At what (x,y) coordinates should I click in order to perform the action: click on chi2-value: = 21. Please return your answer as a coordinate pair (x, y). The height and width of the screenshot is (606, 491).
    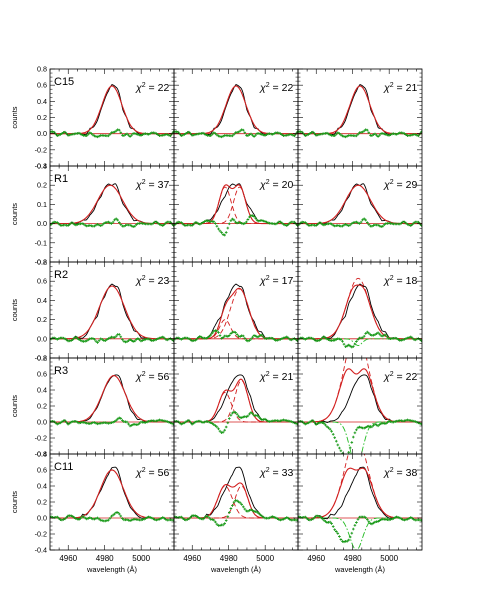
    Looking at the image, I should click on (406, 88).